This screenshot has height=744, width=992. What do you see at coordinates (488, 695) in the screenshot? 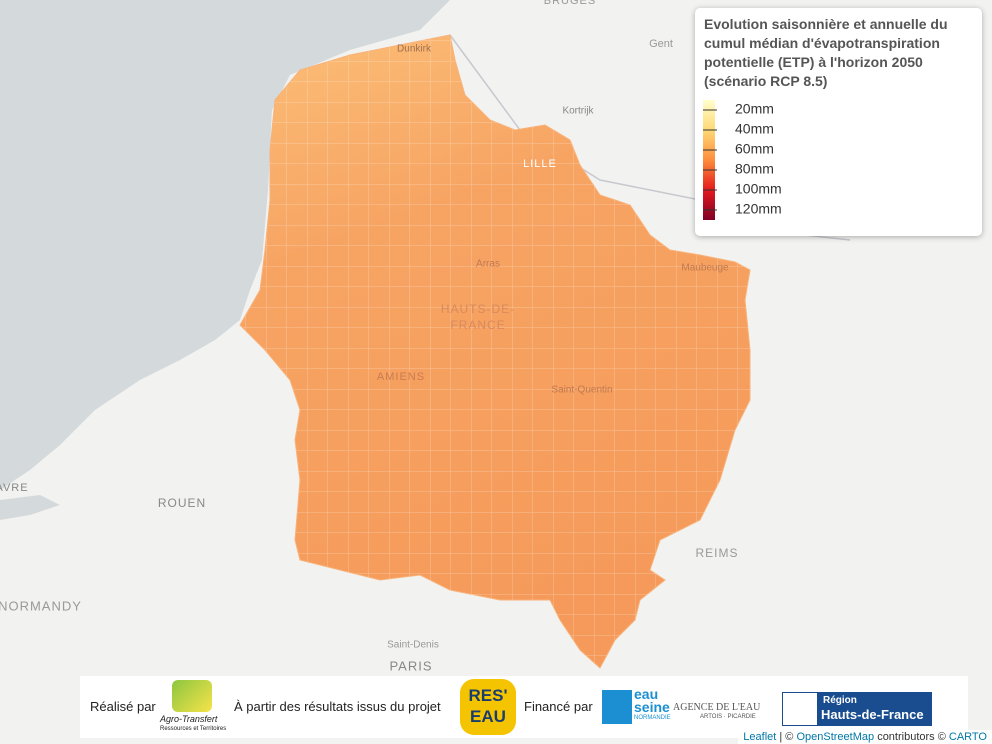
I see `logo-text: RES'` at bounding box center [488, 695].